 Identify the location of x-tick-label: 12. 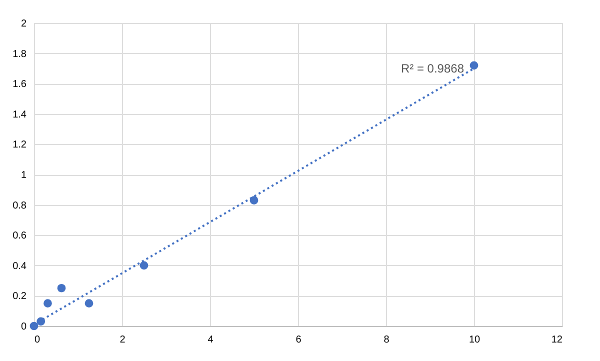
(557, 340).